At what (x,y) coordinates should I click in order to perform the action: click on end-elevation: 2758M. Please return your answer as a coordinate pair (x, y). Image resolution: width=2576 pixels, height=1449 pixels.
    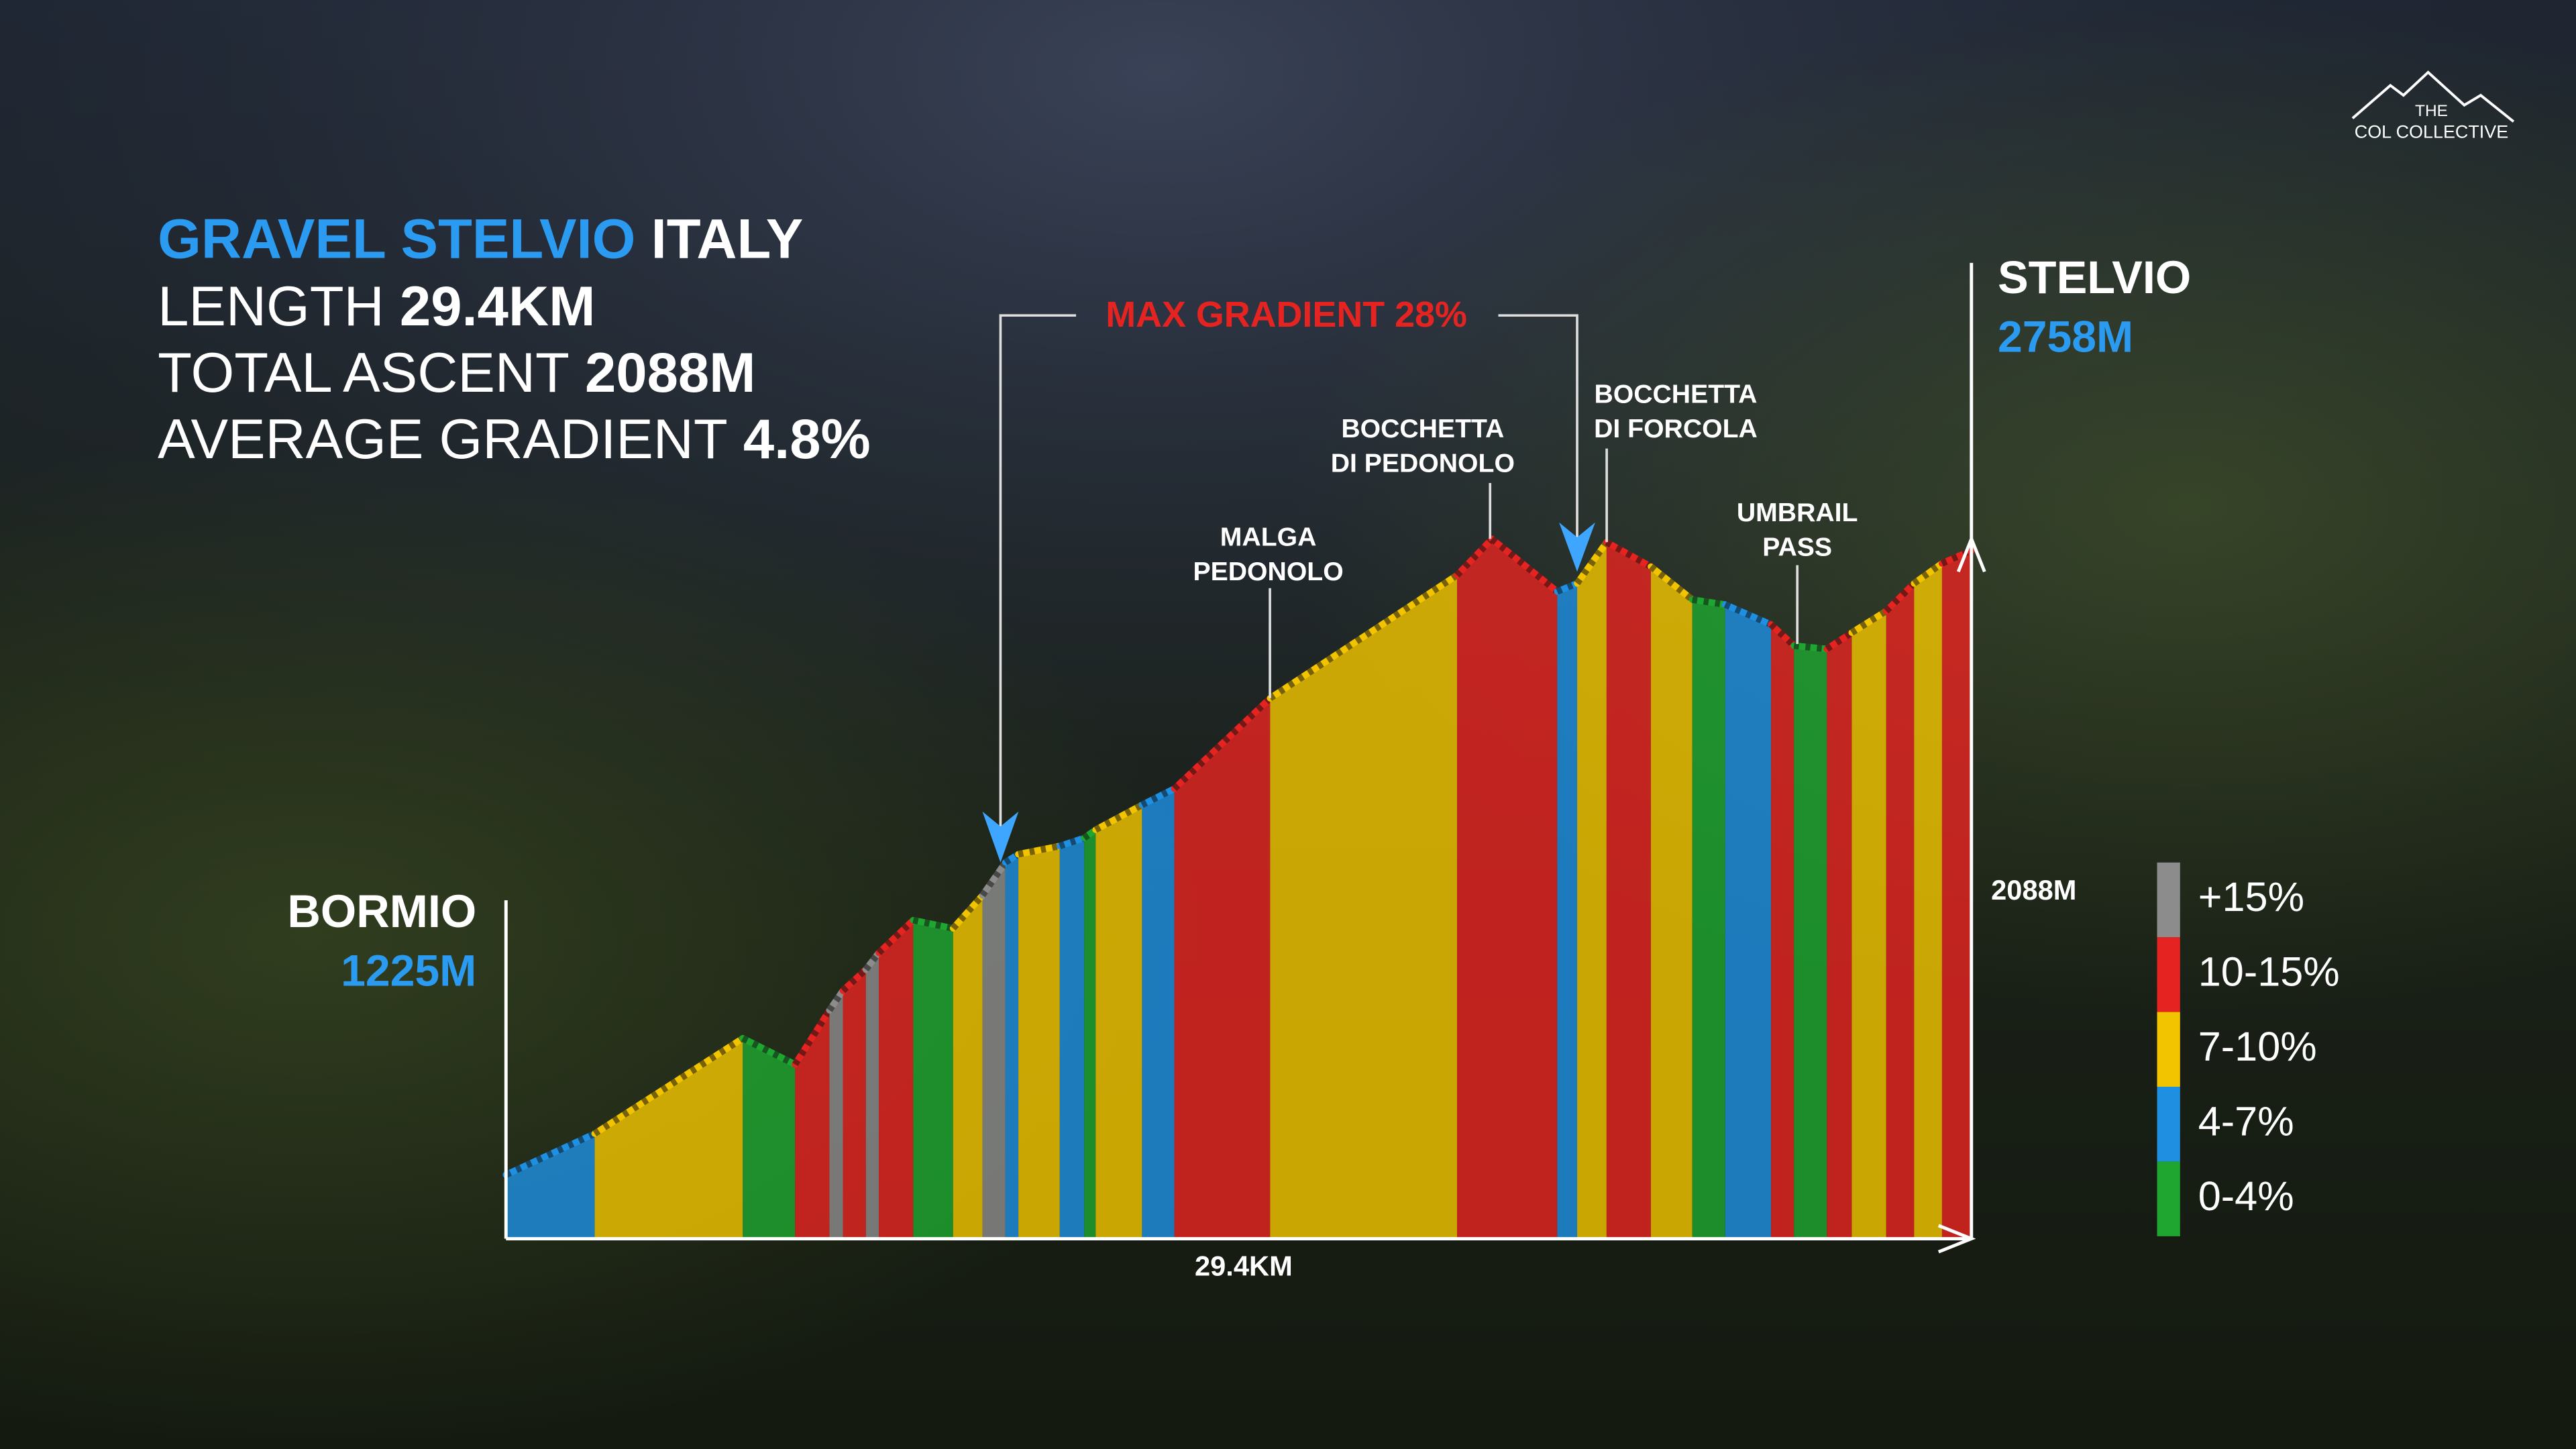
    Looking at the image, I should click on (2065, 337).